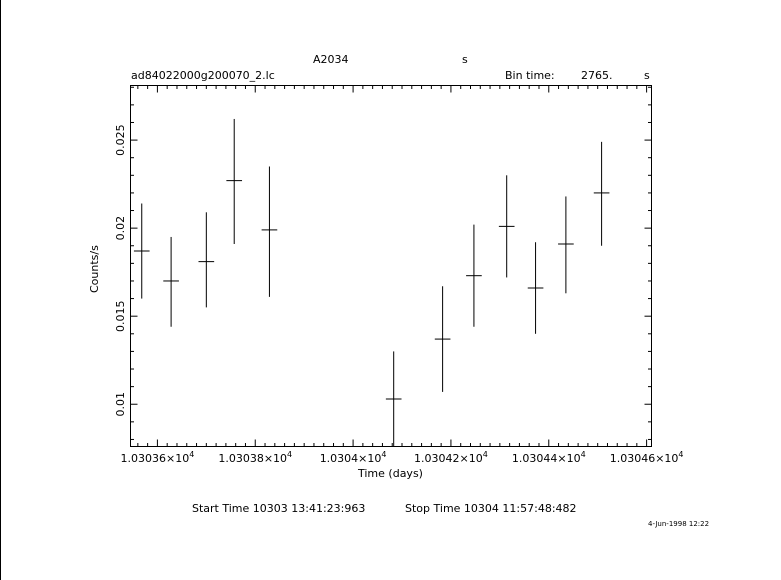 This screenshot has height=580, width=781. I want to click on x-tick-label: 1.0304×104, so click(353, 457).